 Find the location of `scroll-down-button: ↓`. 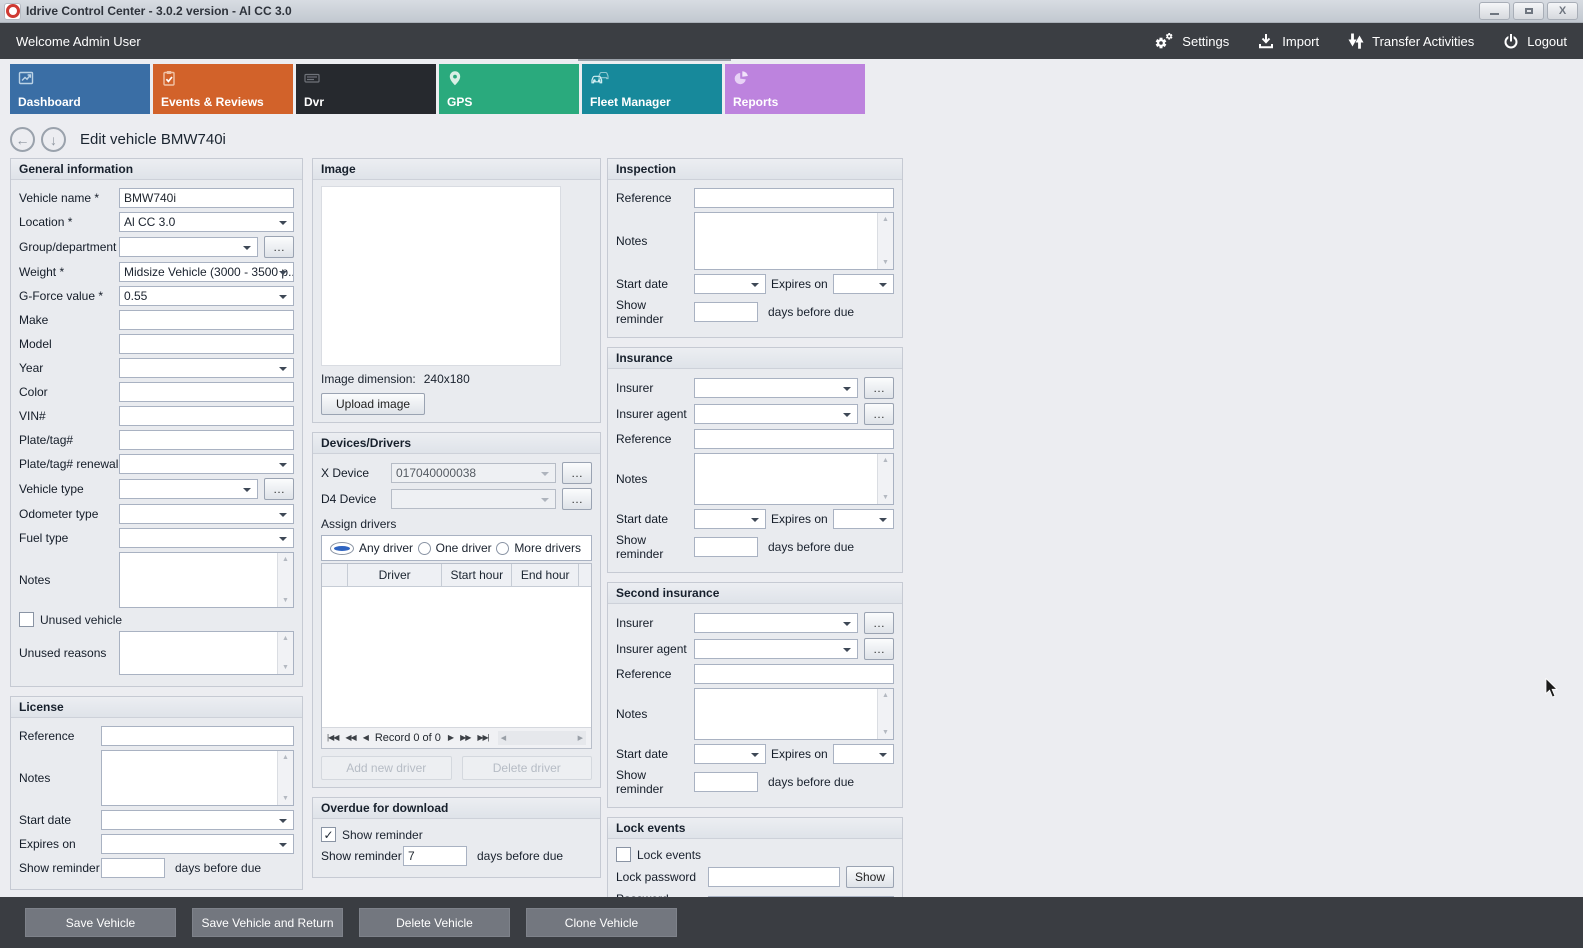

scroll-down-button: ↓ is located at coordinates (53, 139).